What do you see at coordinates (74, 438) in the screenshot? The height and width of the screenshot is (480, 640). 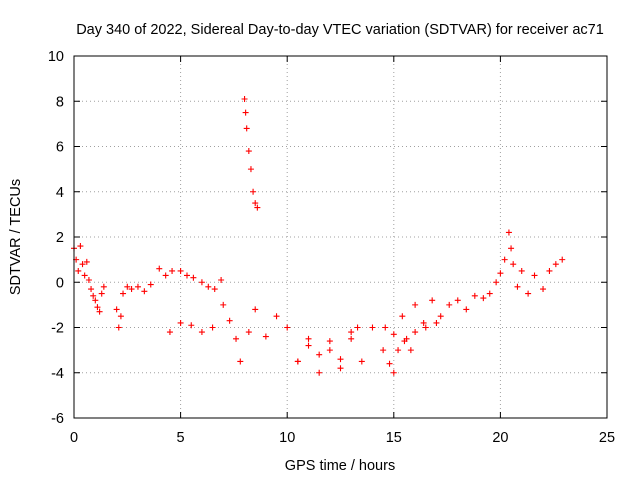 I see `x-tick-label: 0` at bounding box center [74, 438].